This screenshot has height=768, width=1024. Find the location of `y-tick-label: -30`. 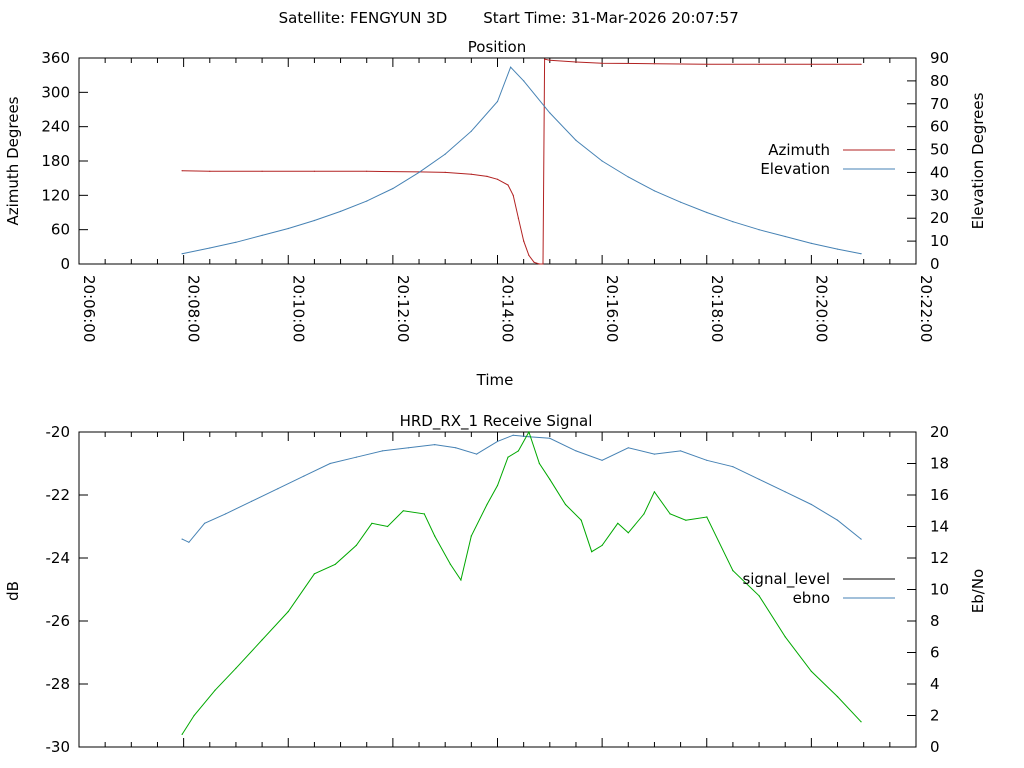

y-tick-label: -30 is located at coordinates (58, 747).